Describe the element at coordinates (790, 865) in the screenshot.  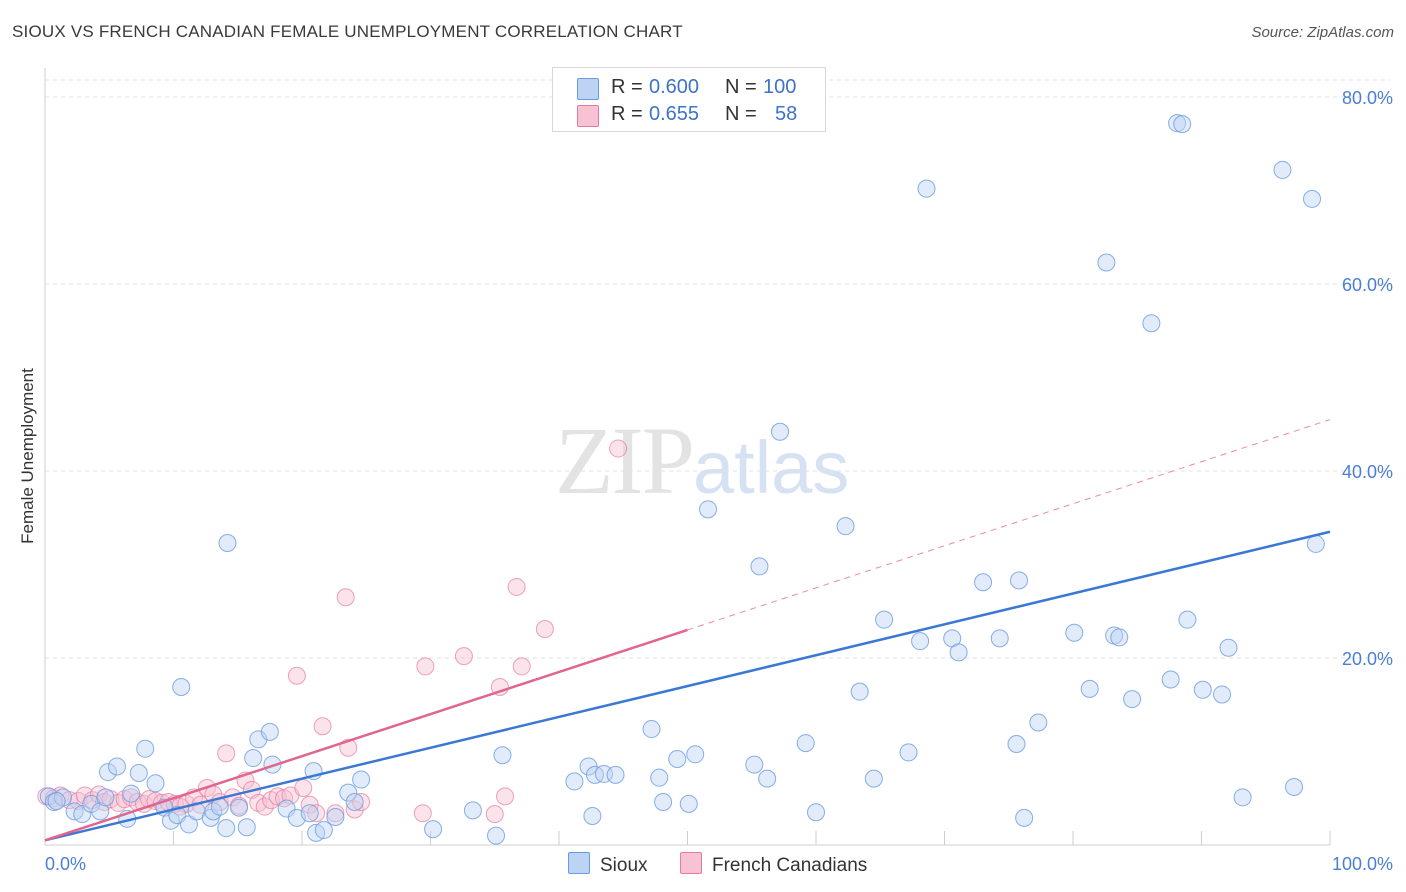
I see `series-label-french: French Canadians` at that location.